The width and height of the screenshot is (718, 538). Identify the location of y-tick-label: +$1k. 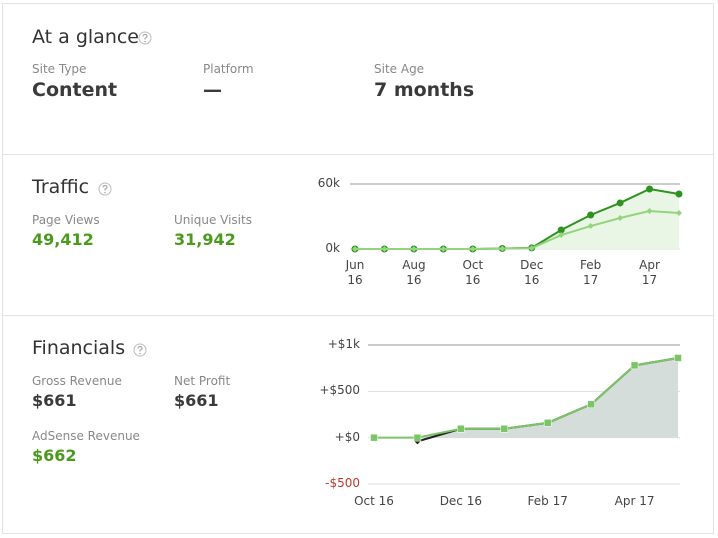
(343, 344).